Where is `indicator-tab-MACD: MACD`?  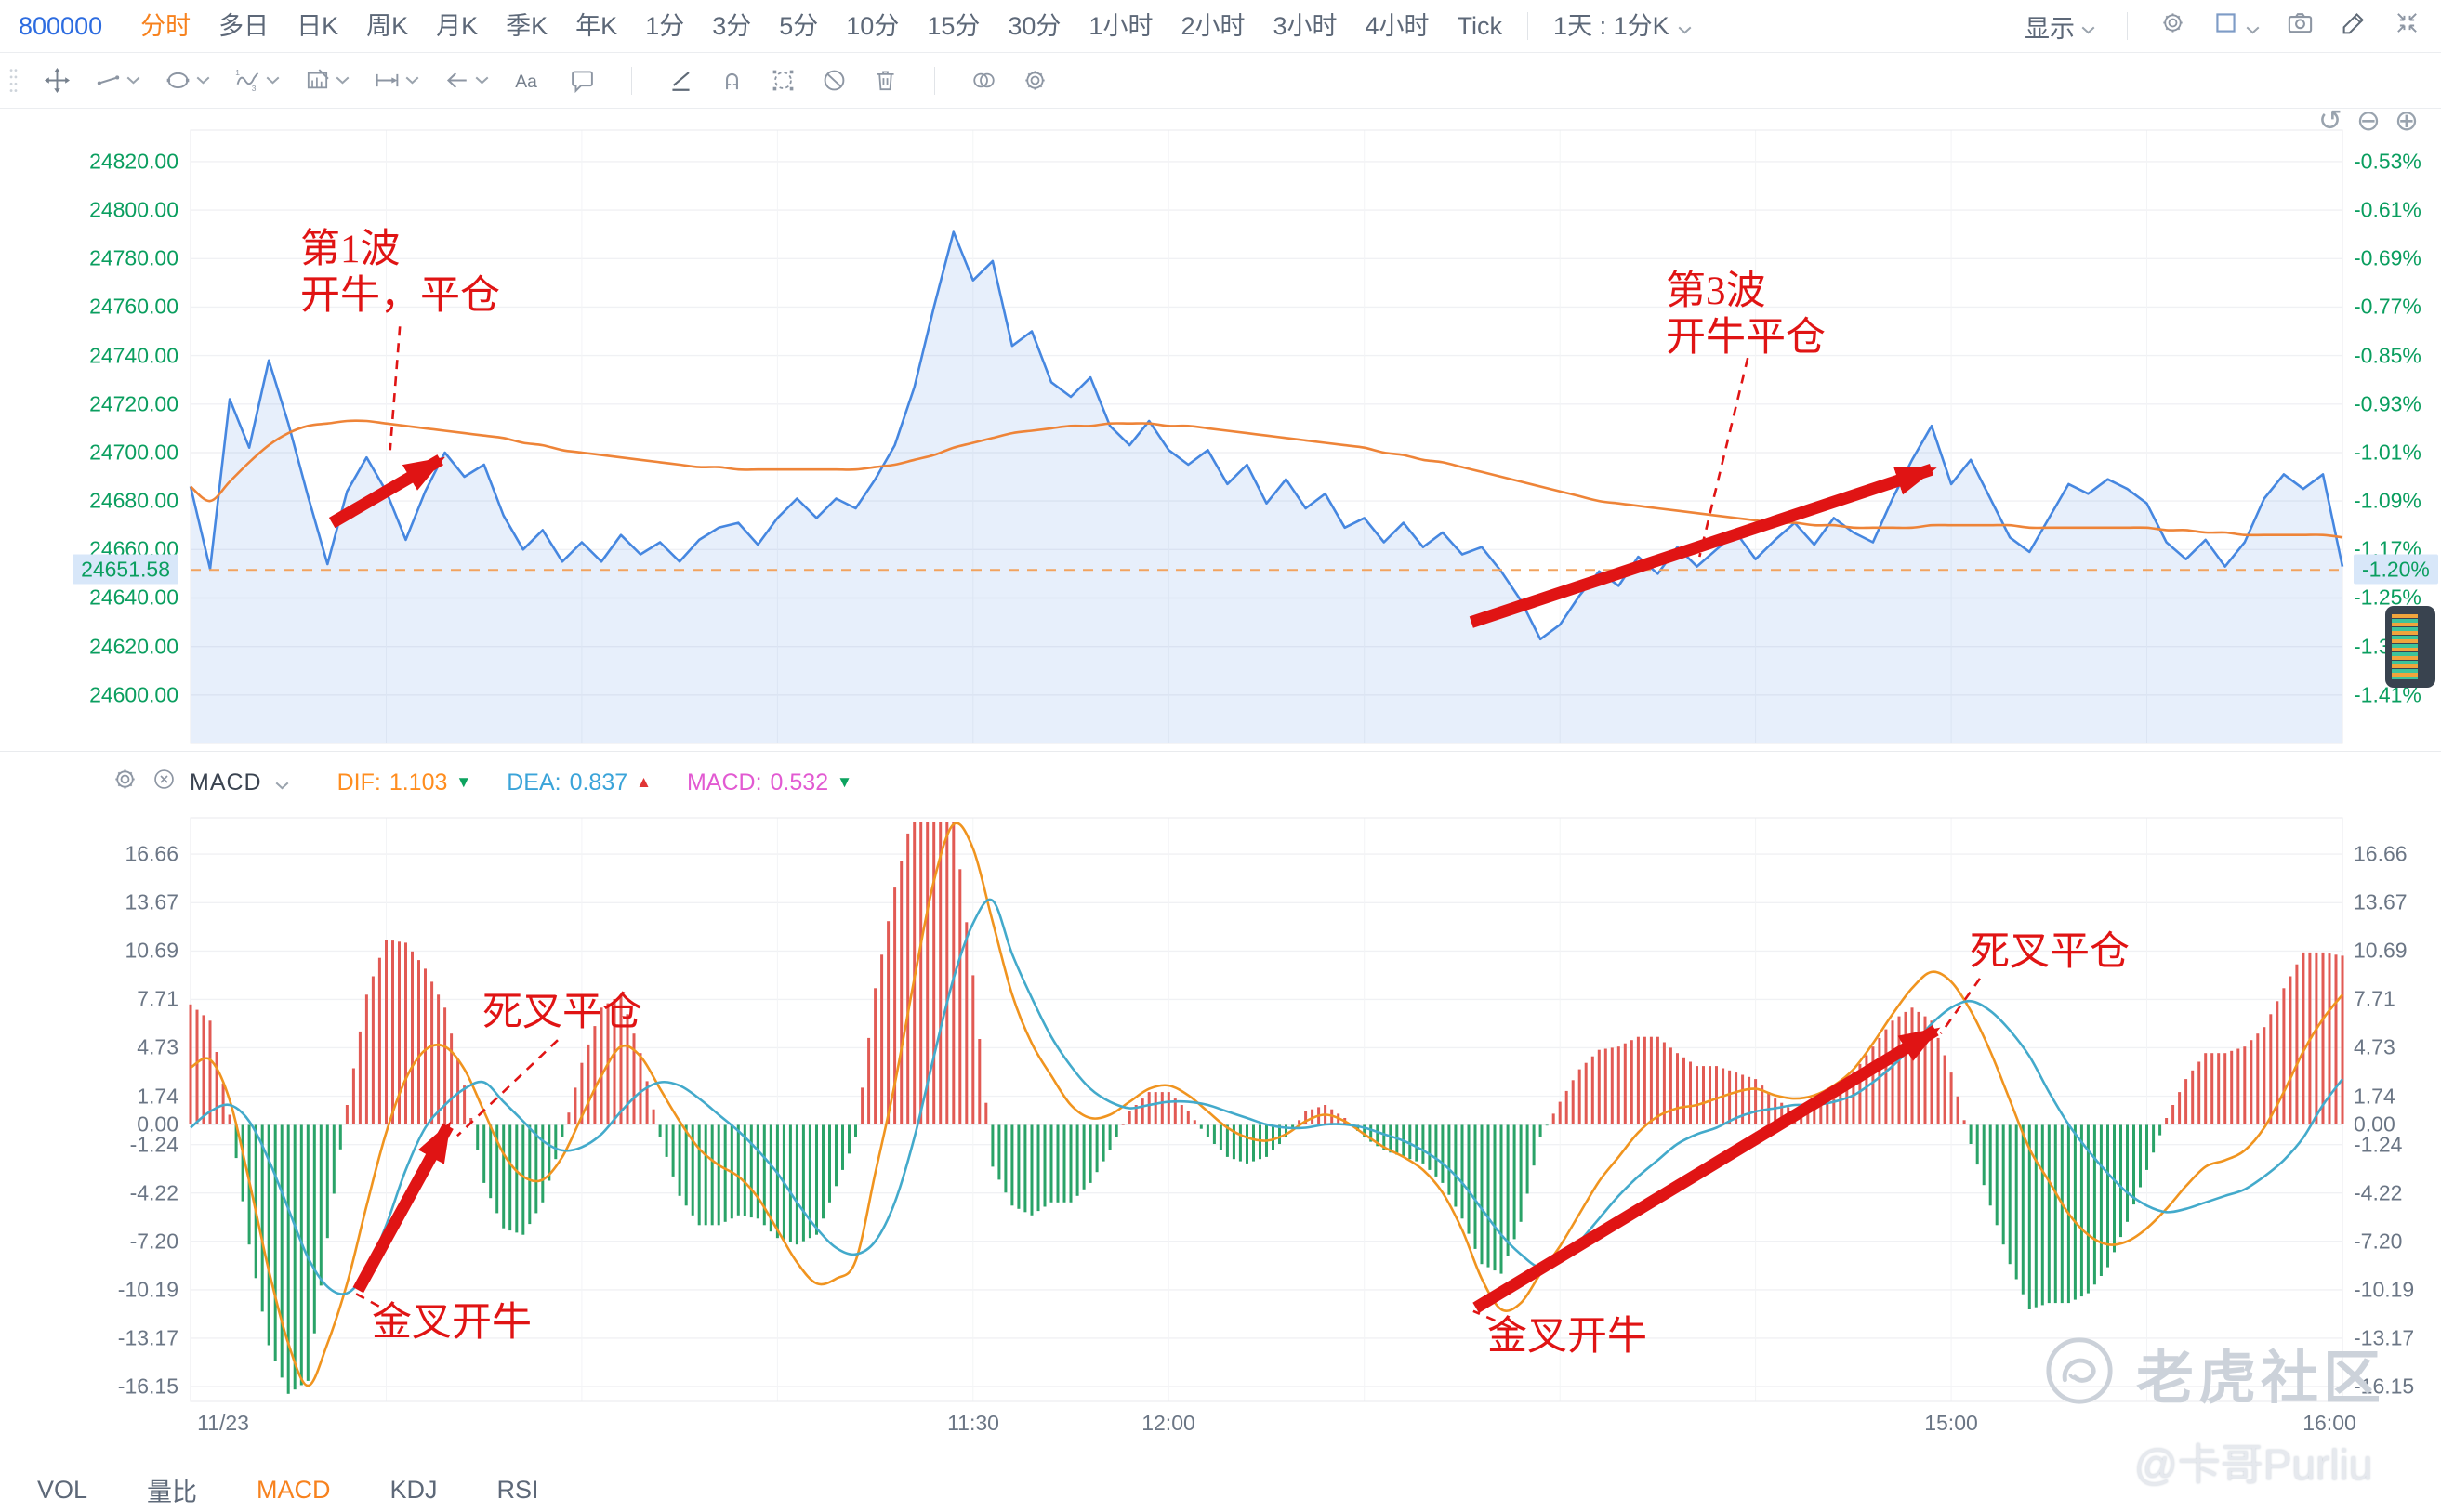
indicator-tab-MACD: MACD is located at coordinates (293, 1490).